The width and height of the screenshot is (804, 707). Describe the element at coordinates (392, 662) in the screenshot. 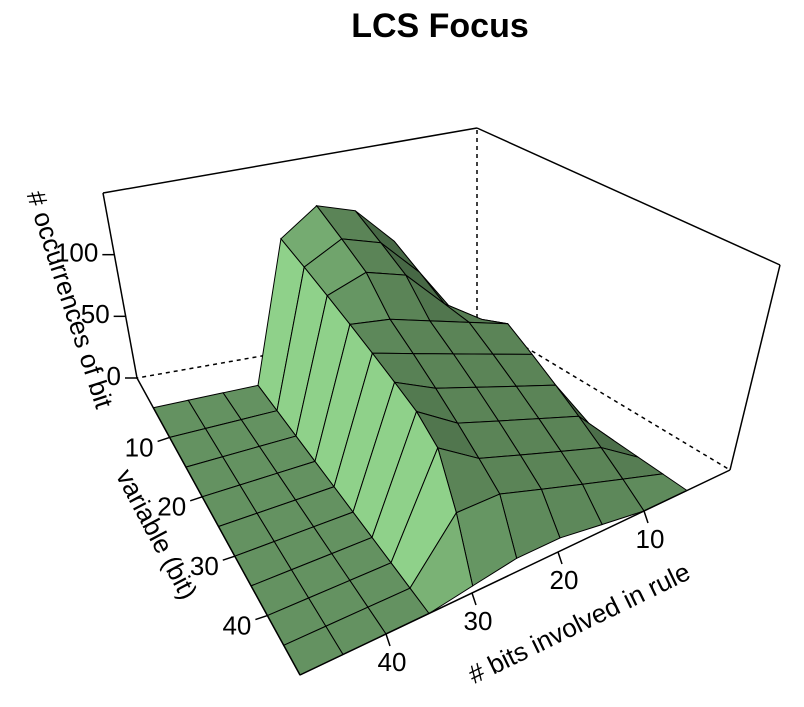

I see `x-tick-label: 40` at that location.